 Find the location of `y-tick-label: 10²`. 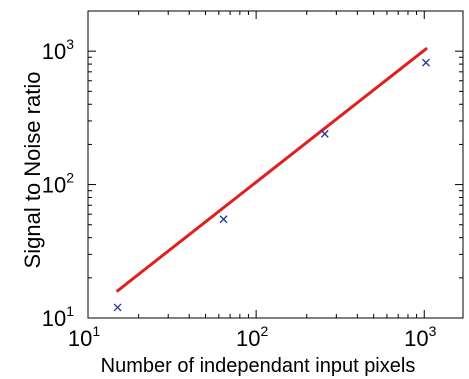

y-tick-label: 10² is located at coordinates (58, 184).